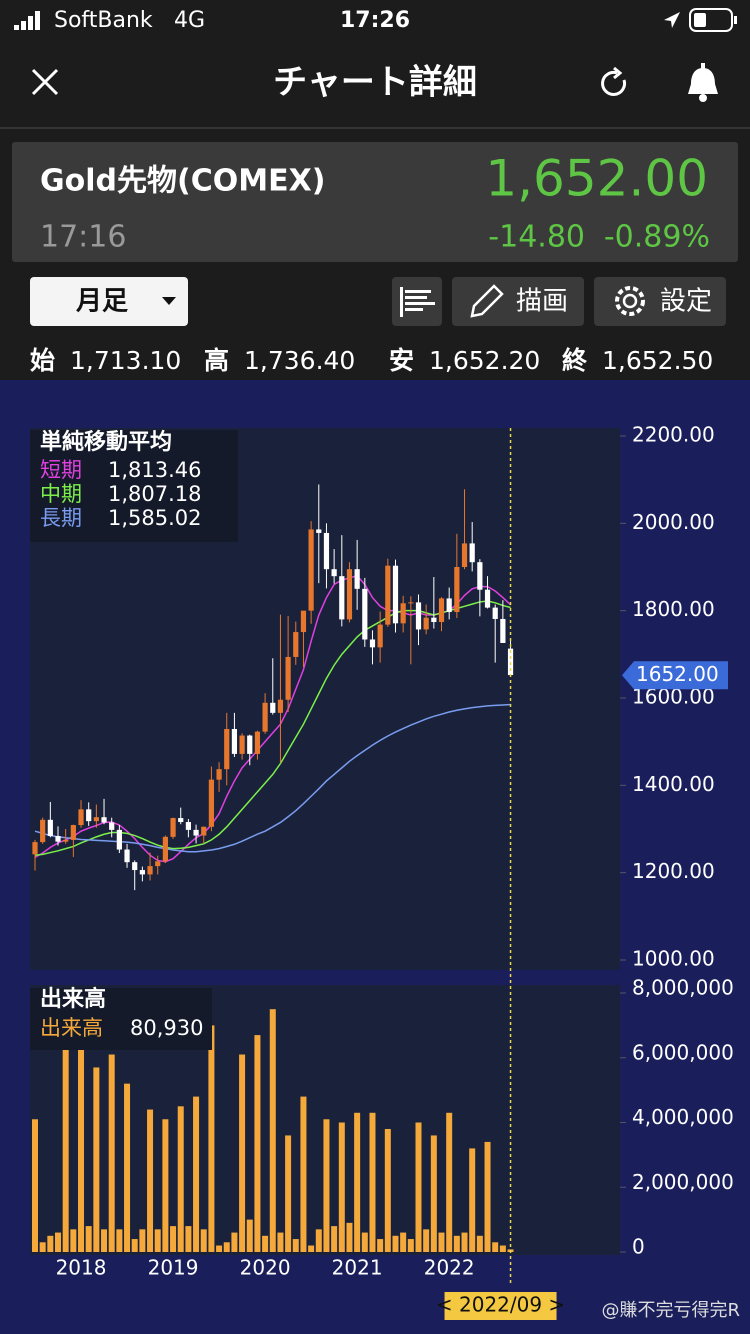 This screenshot has width=750, height=1334. What do you see at coordinates (83, 237) in the screenshot?
I see `quote-time: 17:16` at bounding box center [83, 237].